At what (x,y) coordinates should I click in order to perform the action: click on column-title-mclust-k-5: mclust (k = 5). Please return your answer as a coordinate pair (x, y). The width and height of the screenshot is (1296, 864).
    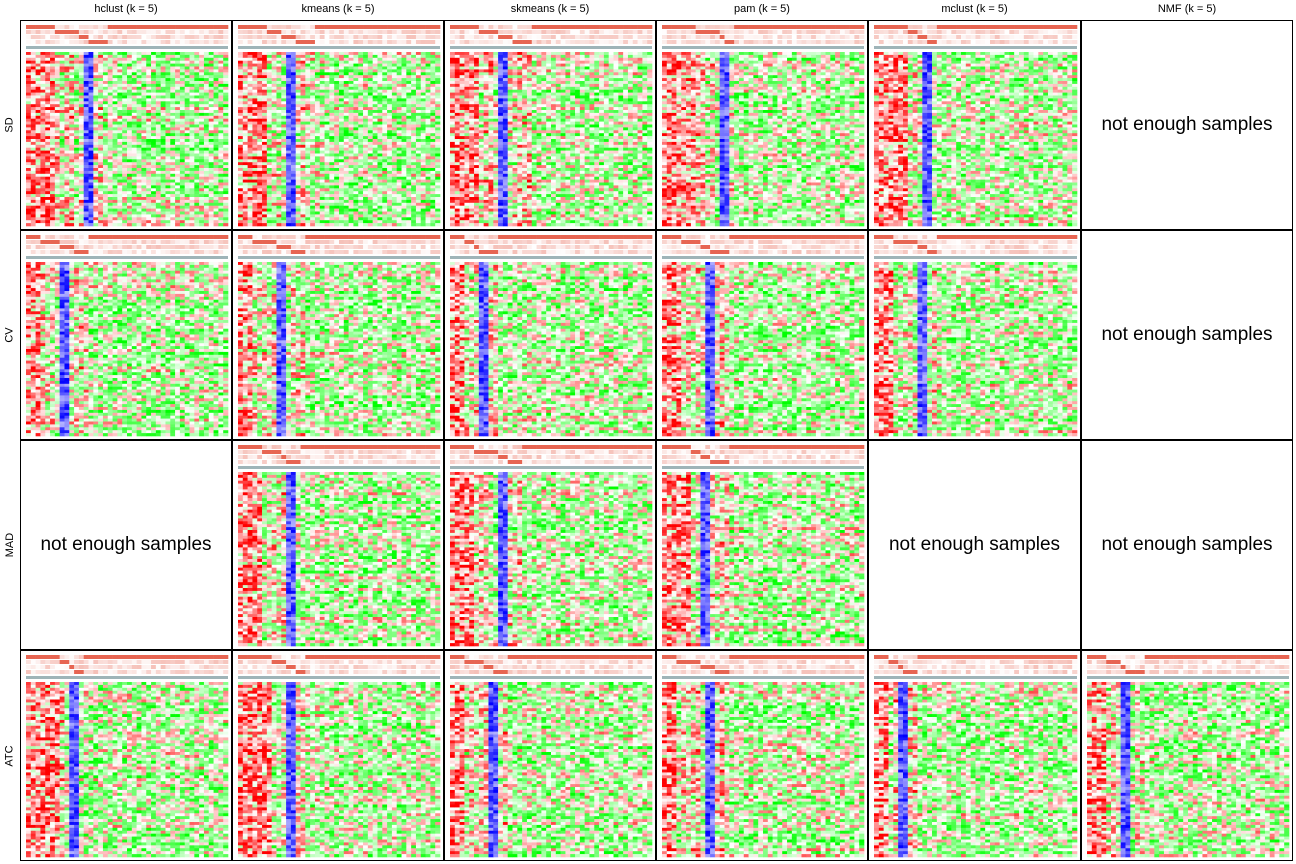
    Looking at the image, I should click on (974, 10).